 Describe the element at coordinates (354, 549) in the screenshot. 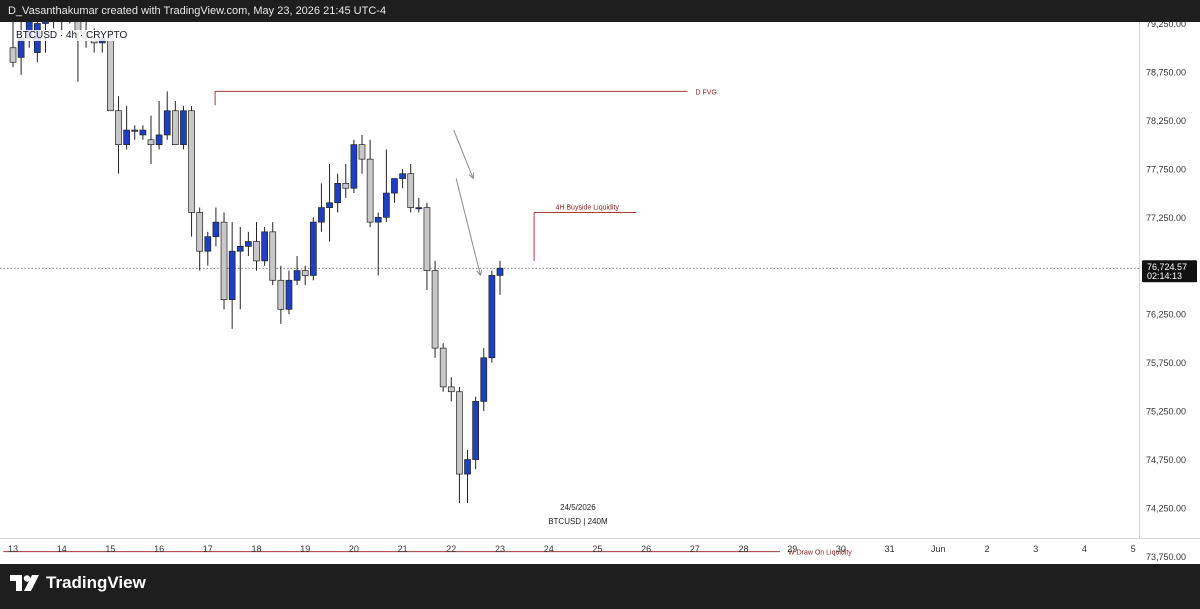

I see `time-tick-label: 20` at that location.